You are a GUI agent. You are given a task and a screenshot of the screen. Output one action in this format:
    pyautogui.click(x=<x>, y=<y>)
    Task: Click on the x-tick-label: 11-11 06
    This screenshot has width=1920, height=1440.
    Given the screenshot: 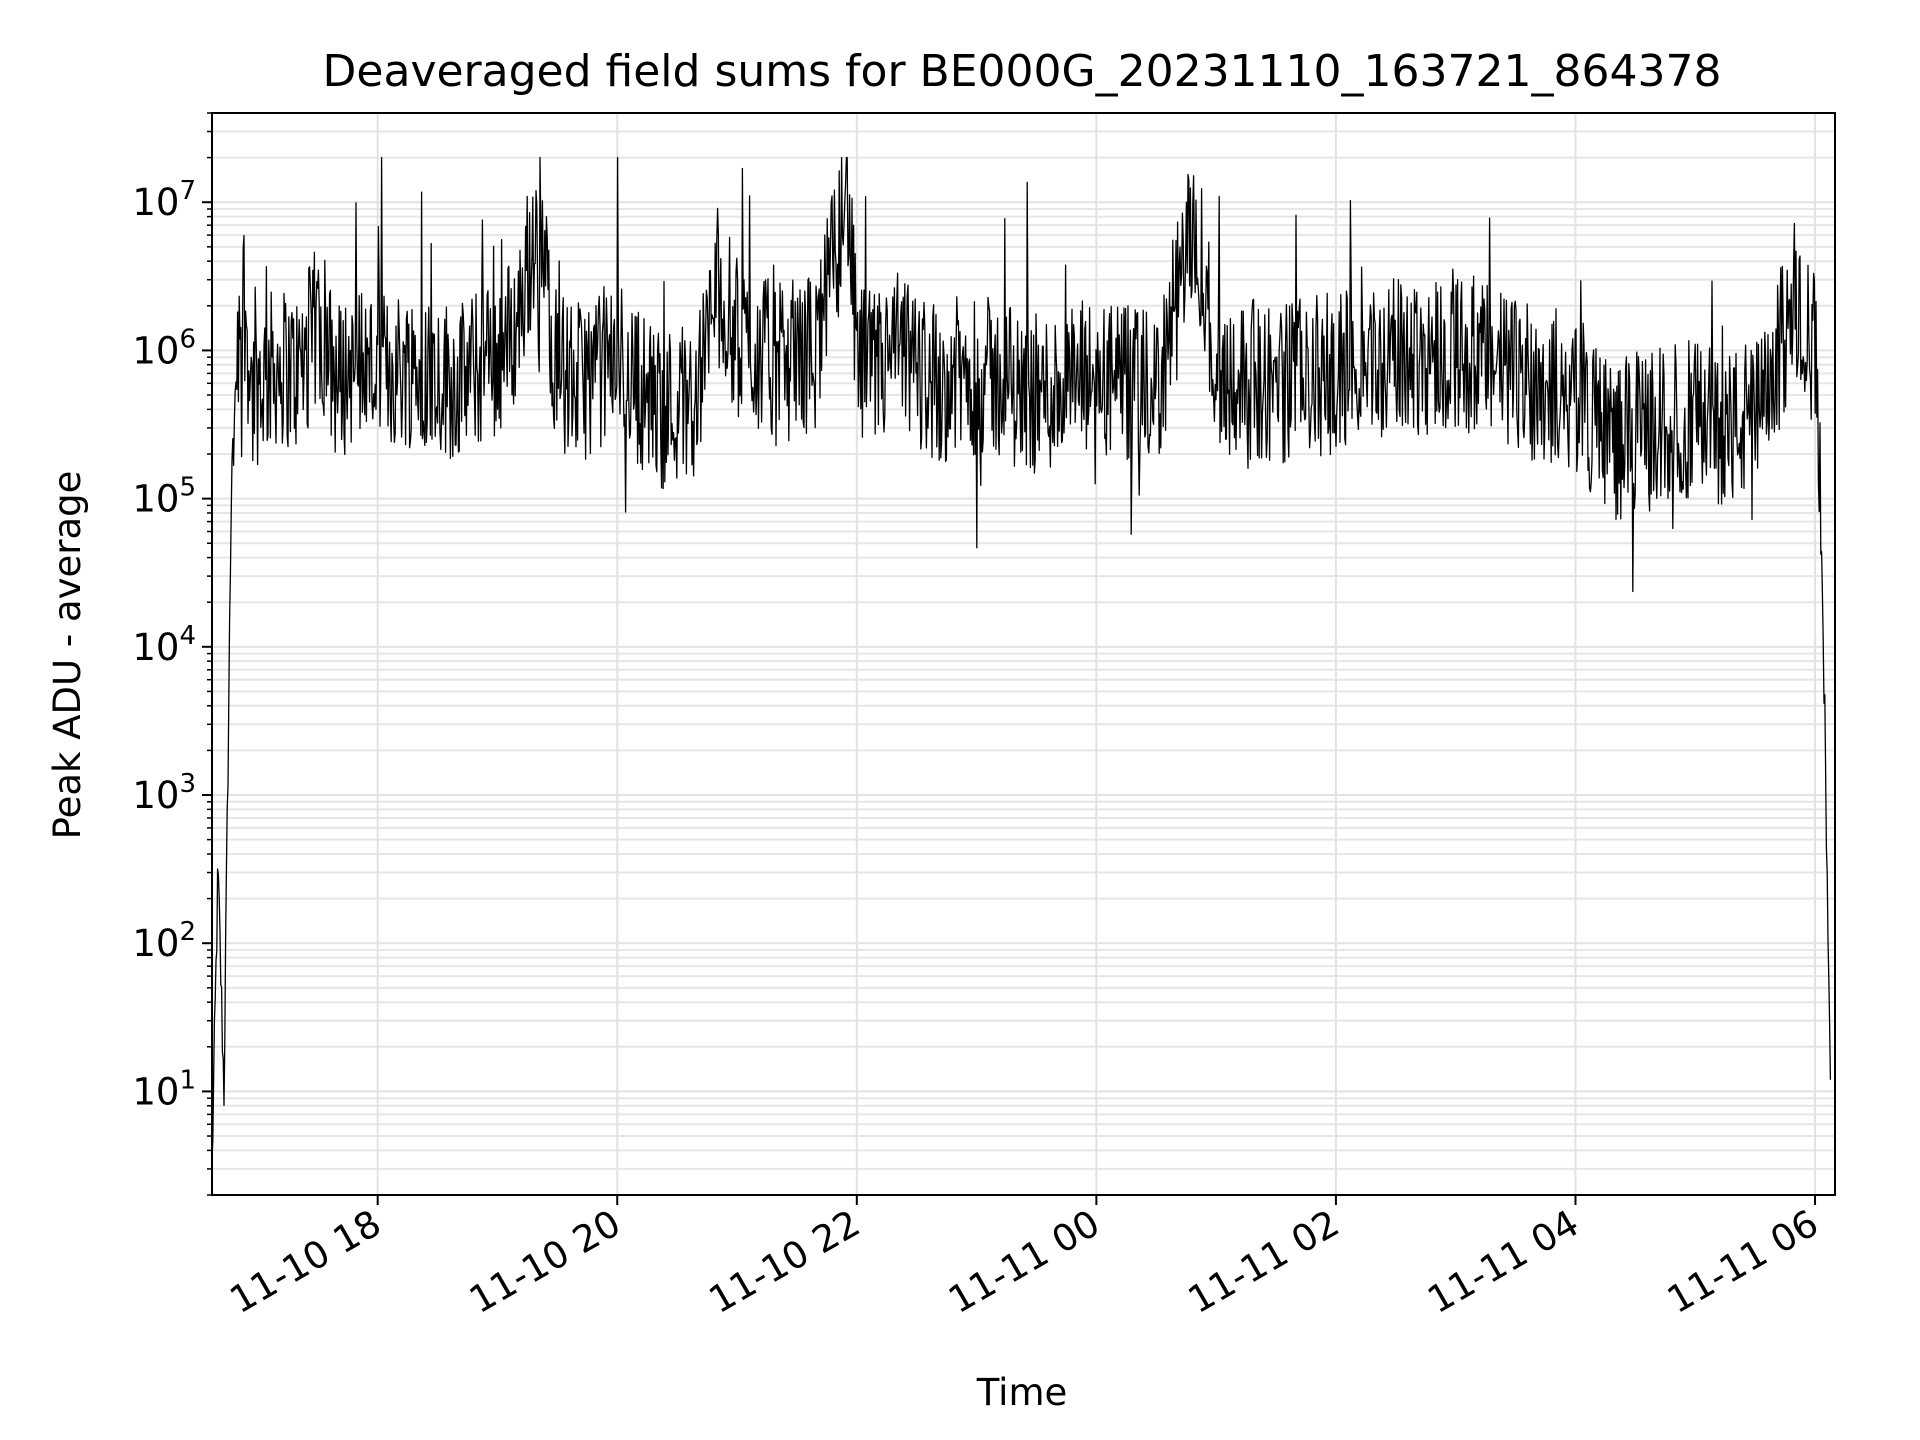 What is the action you would take?
    pyautogui.click(x=1743, y=1262)
    